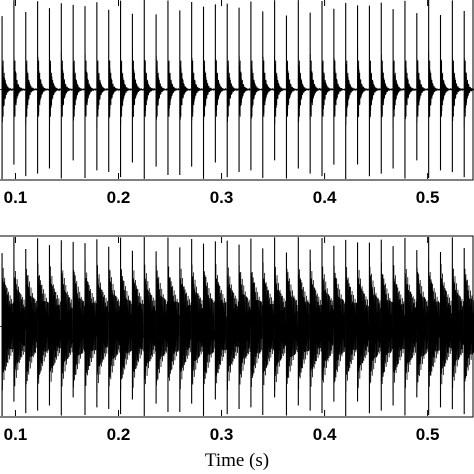 This screenshot has height=474, width=474. What do you see at coordinates (325, 197) in the screenshot?
I see `top-x-tick-label: 0.4` at bounding box center [325, 197].